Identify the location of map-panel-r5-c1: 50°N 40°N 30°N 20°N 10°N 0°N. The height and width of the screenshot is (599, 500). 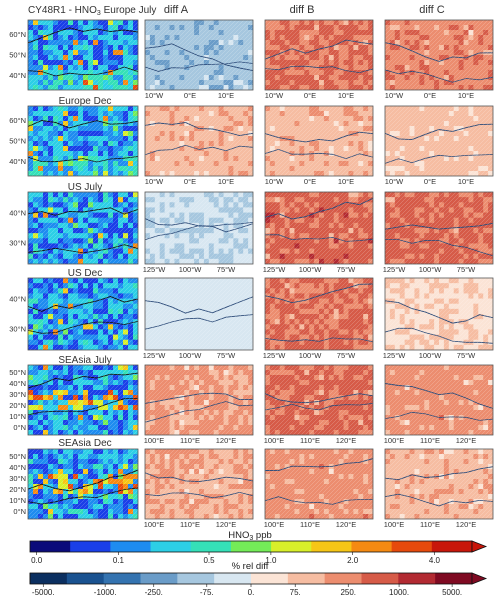
(74, 400).